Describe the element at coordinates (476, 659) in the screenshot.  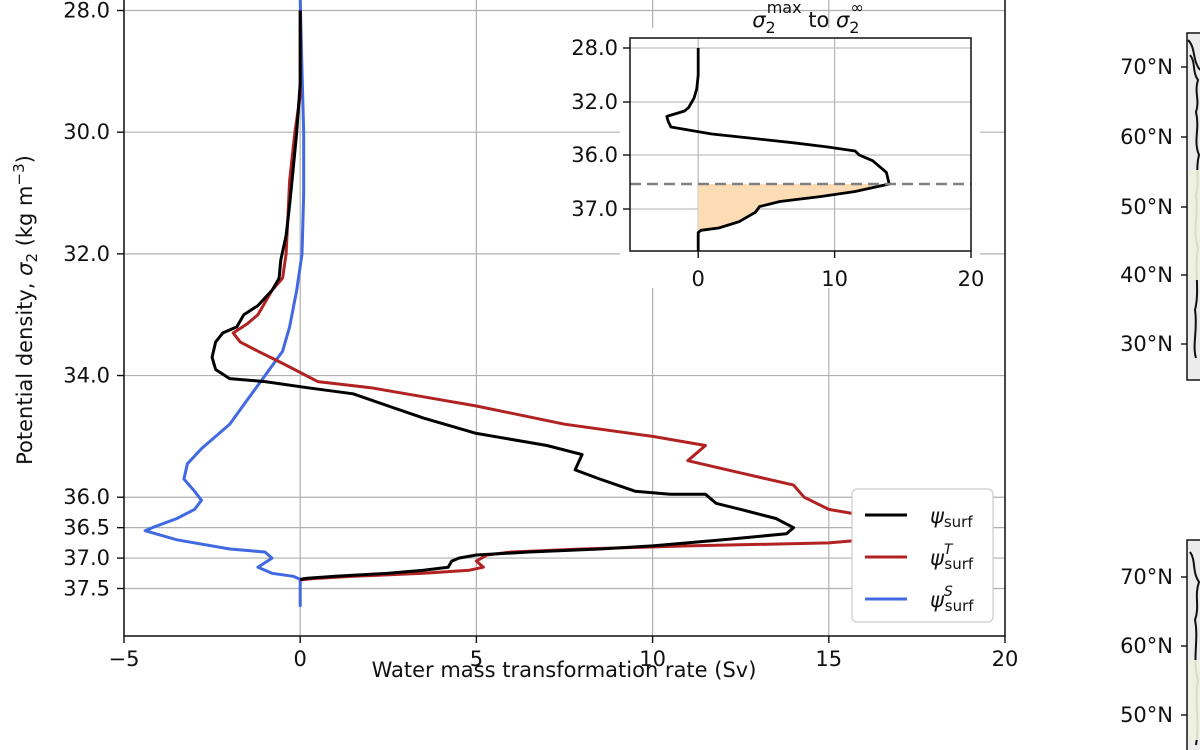
I see `x-tick-label: 5` at that location.